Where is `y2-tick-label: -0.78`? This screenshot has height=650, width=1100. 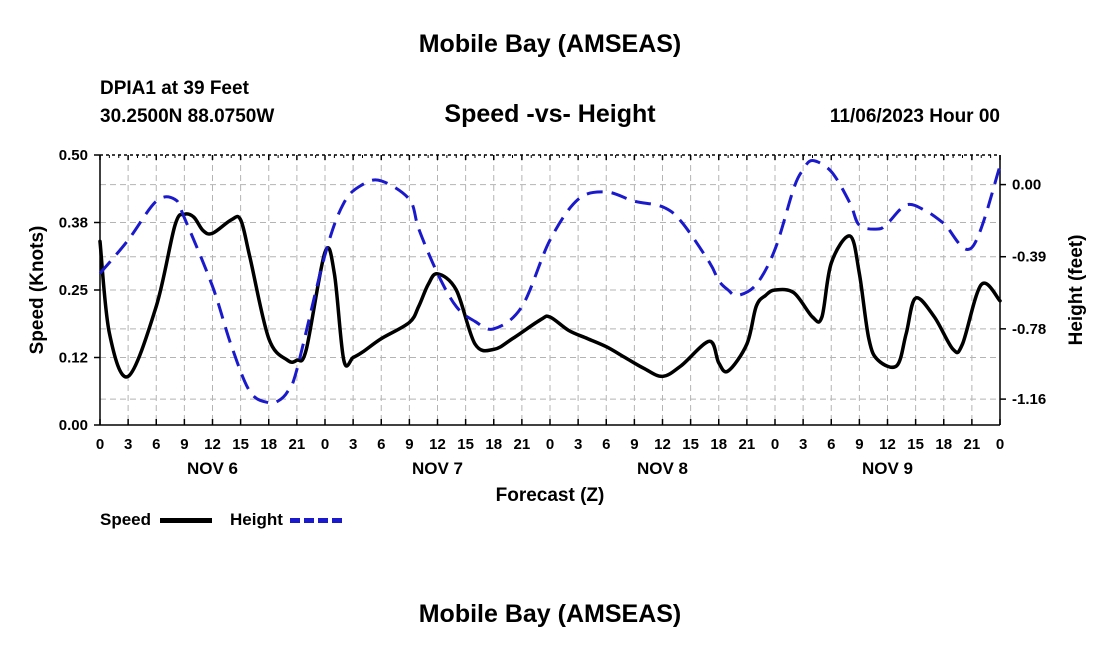 y2-tick-label: -0.78 is located at coordinates (1029, 329).